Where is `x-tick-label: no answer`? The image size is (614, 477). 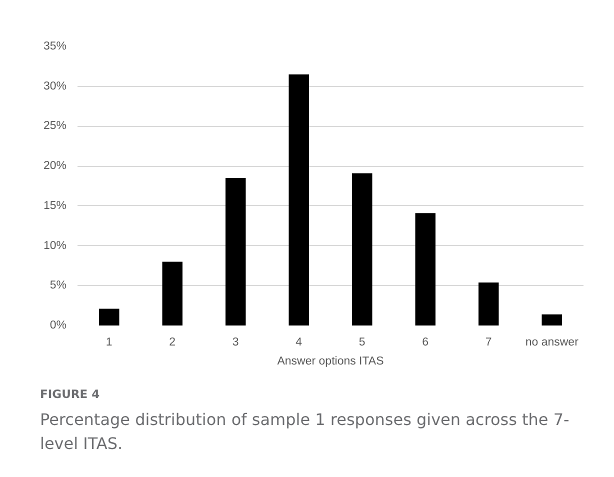
x-tick-label: no answer is located at coordinates (552, 342).